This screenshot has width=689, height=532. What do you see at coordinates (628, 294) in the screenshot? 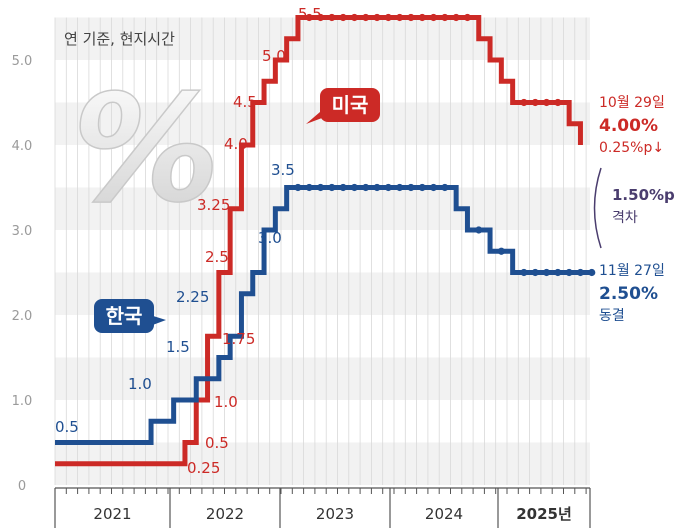
I see `kr-rate: 2.50%` at bounding box center [628, 294].